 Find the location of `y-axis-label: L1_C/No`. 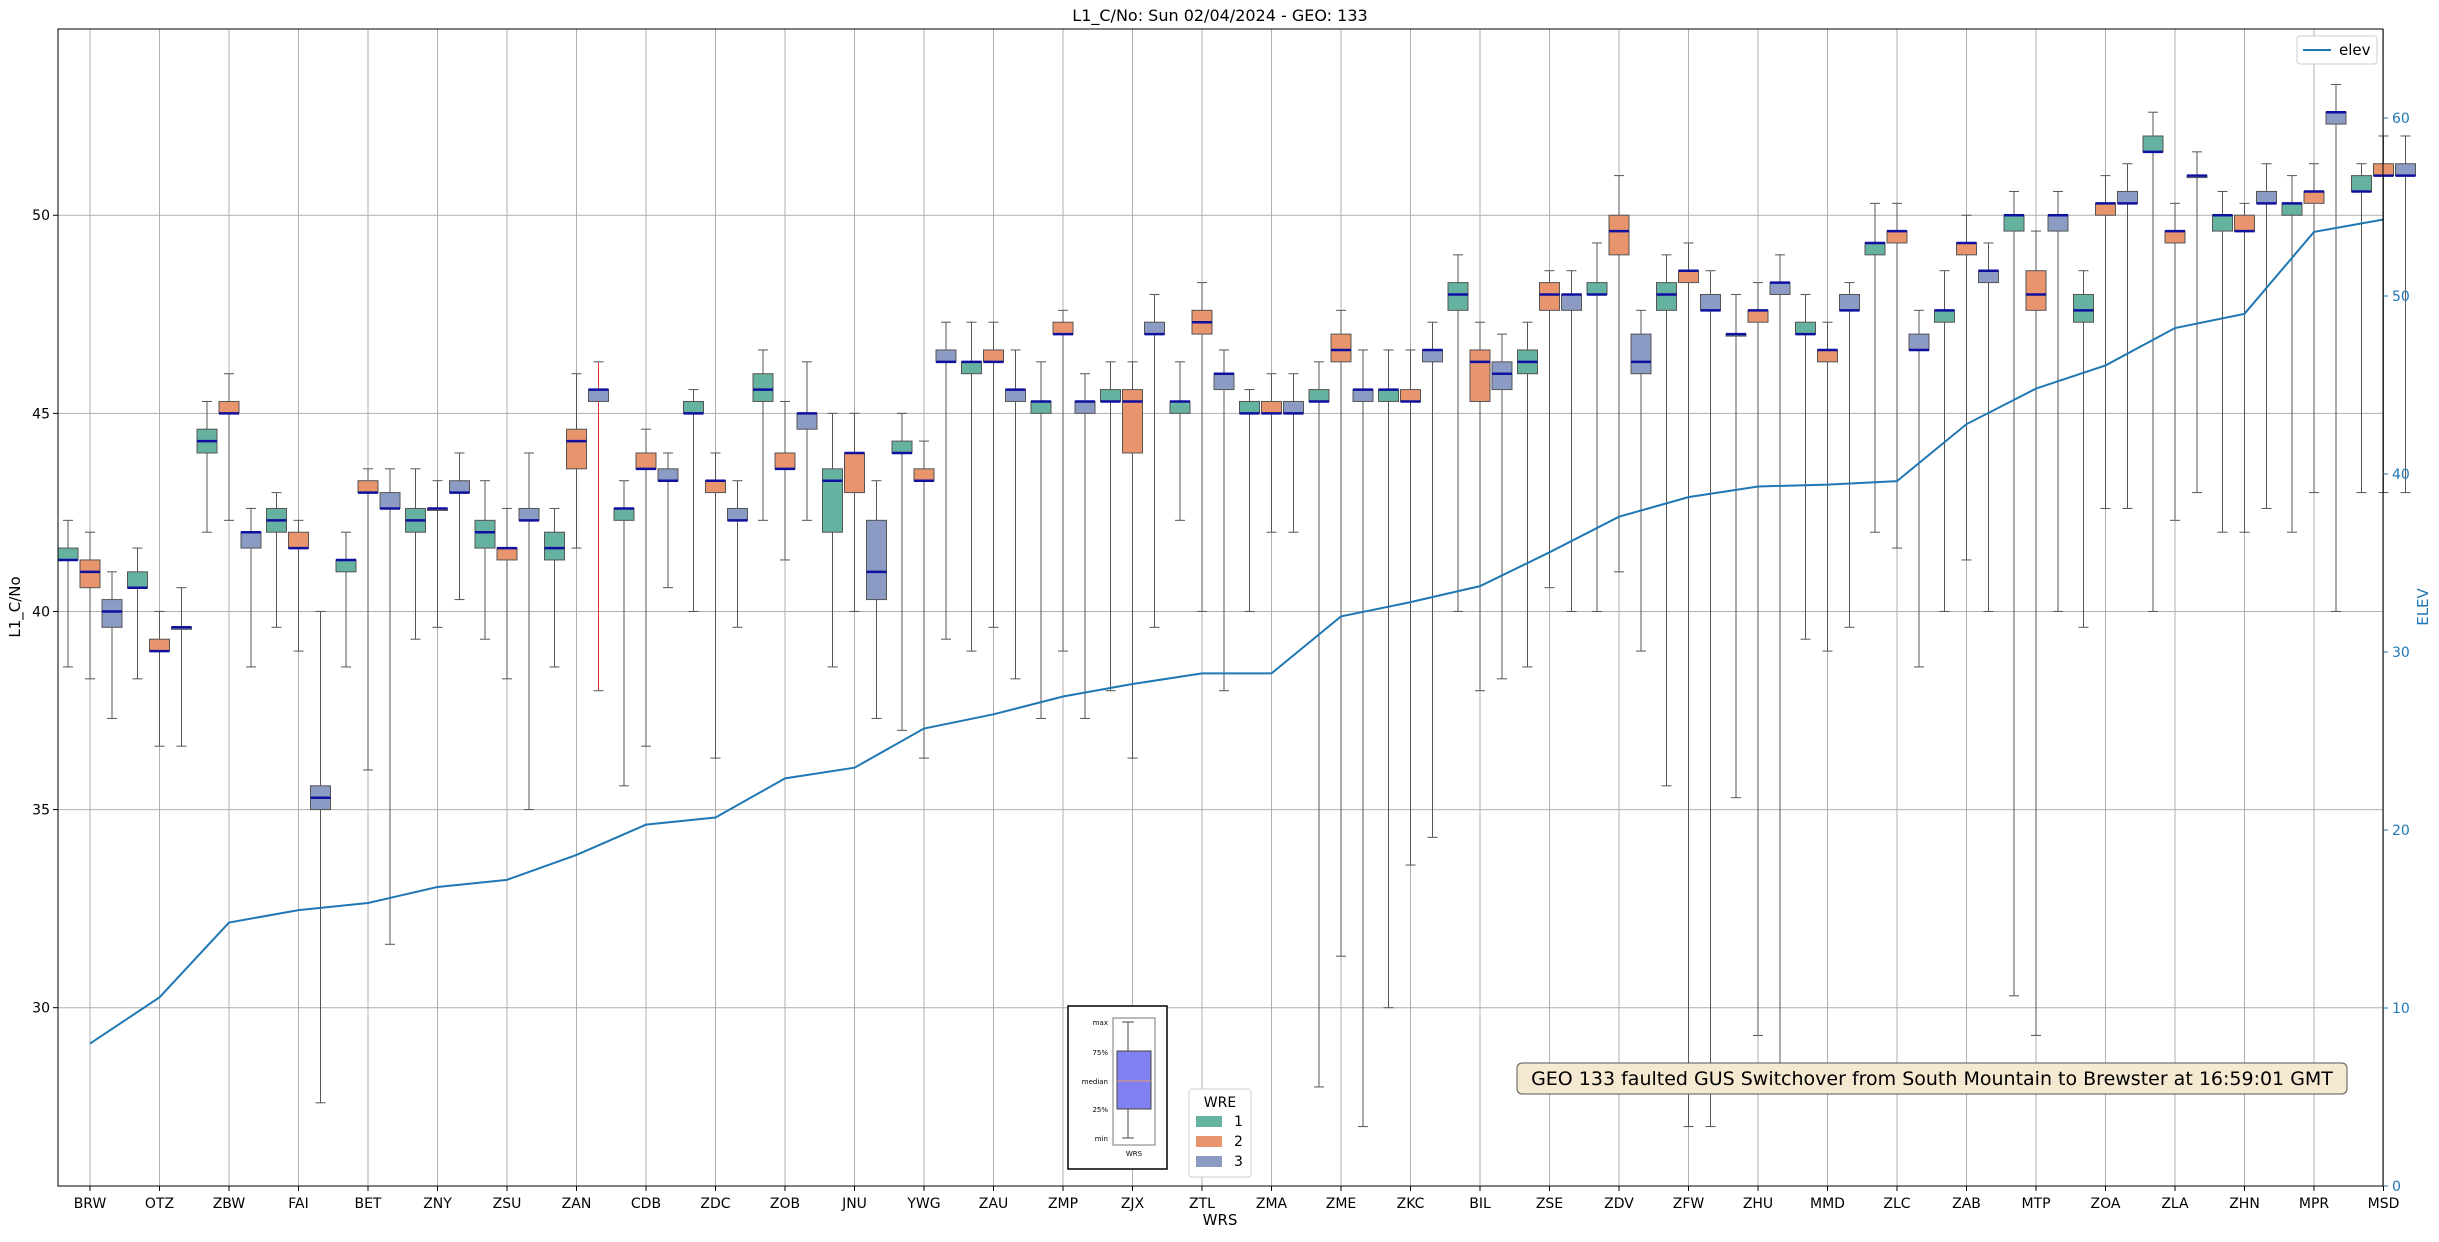

y-axis-label: L1_C/No is located at coordinates (15, 606).